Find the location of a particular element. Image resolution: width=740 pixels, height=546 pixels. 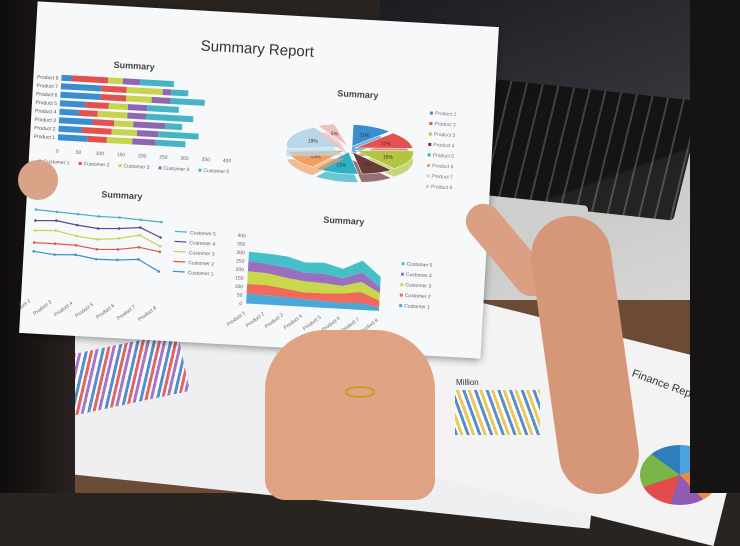

x-tick-label: 300 is located at coordinates (184, 159).